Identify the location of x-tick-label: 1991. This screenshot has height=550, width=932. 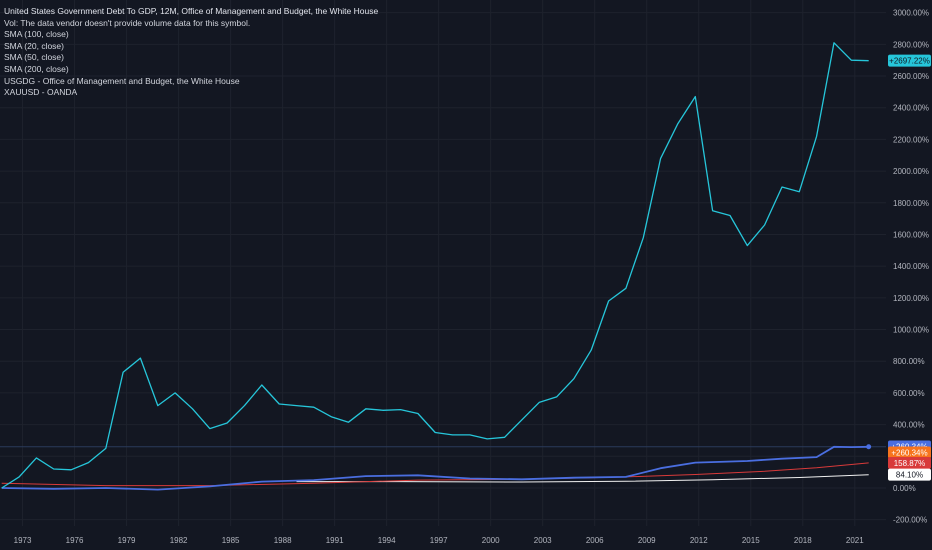
(335, 540).